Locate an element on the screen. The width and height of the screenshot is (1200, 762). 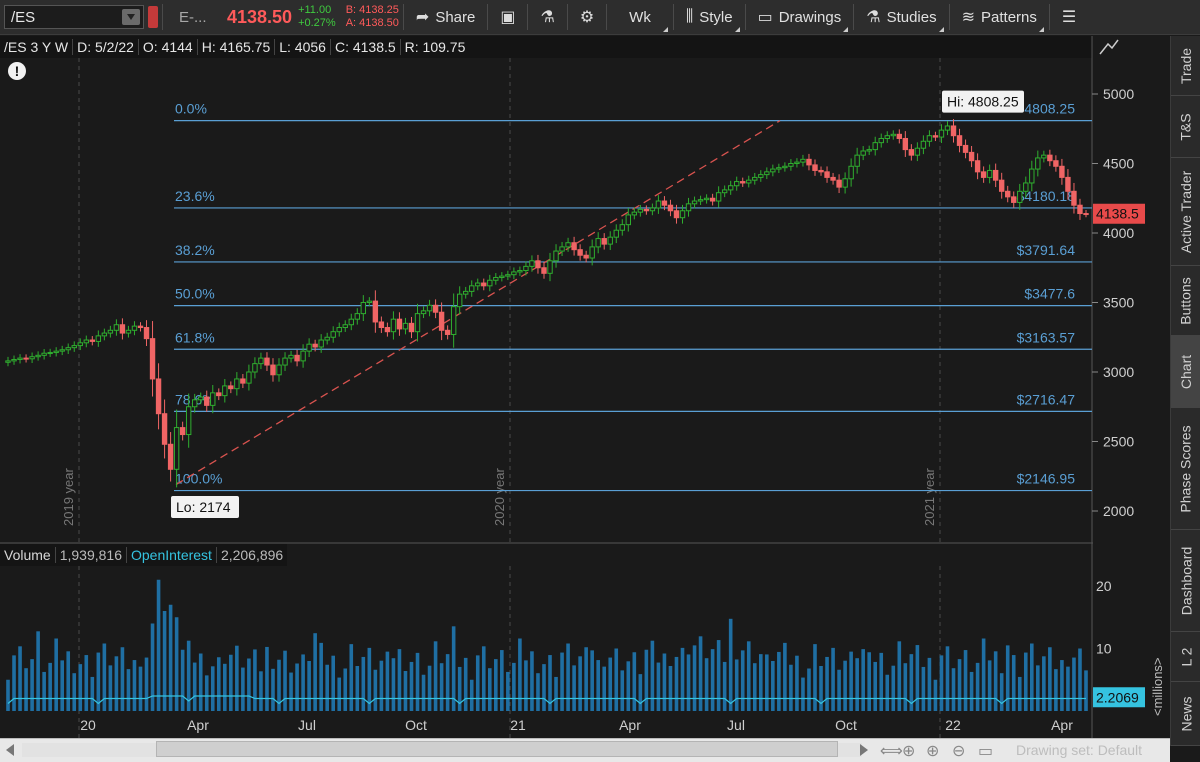
tab-dashboard: Dashboard is located at coordinates (1185, 581).